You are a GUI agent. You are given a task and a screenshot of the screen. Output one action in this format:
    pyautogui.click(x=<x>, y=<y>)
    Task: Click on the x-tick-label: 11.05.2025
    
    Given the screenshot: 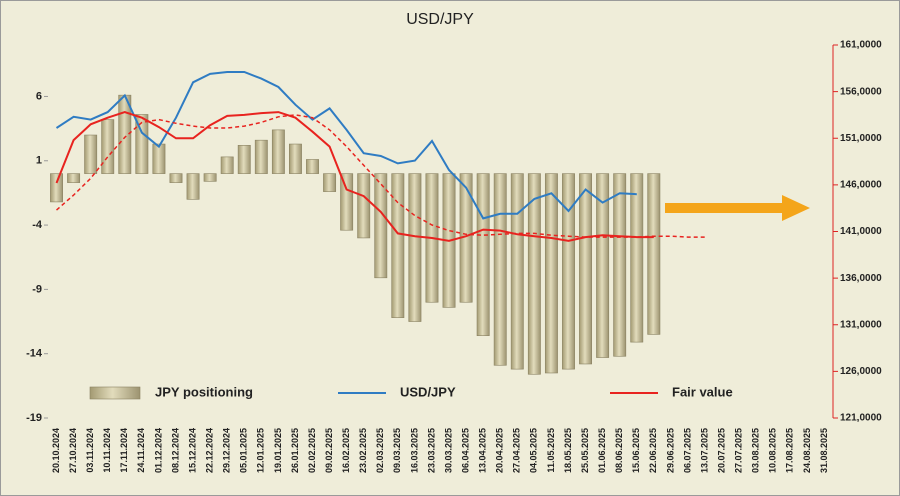 What is the action you would take?
    pyautogui.click(x=551, y=450)
    